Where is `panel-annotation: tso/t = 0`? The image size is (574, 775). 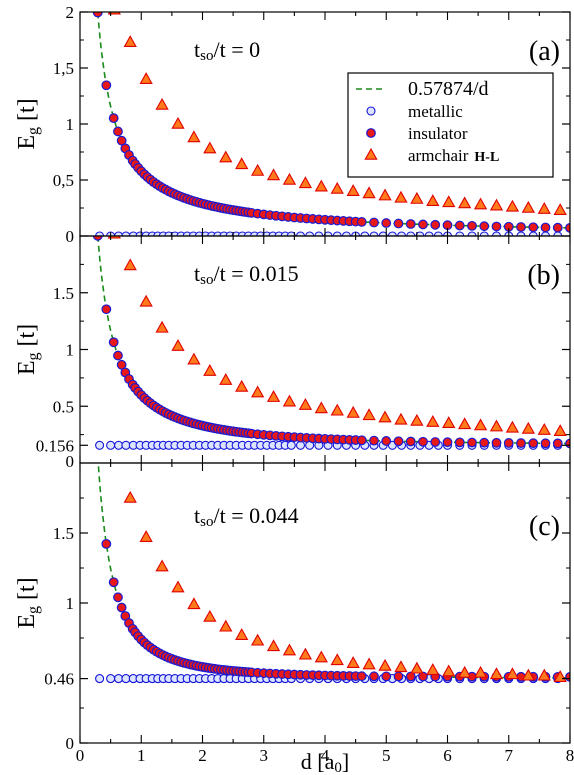
panel-annotation: tso/t = 0 is located at coordinates (227, 50).